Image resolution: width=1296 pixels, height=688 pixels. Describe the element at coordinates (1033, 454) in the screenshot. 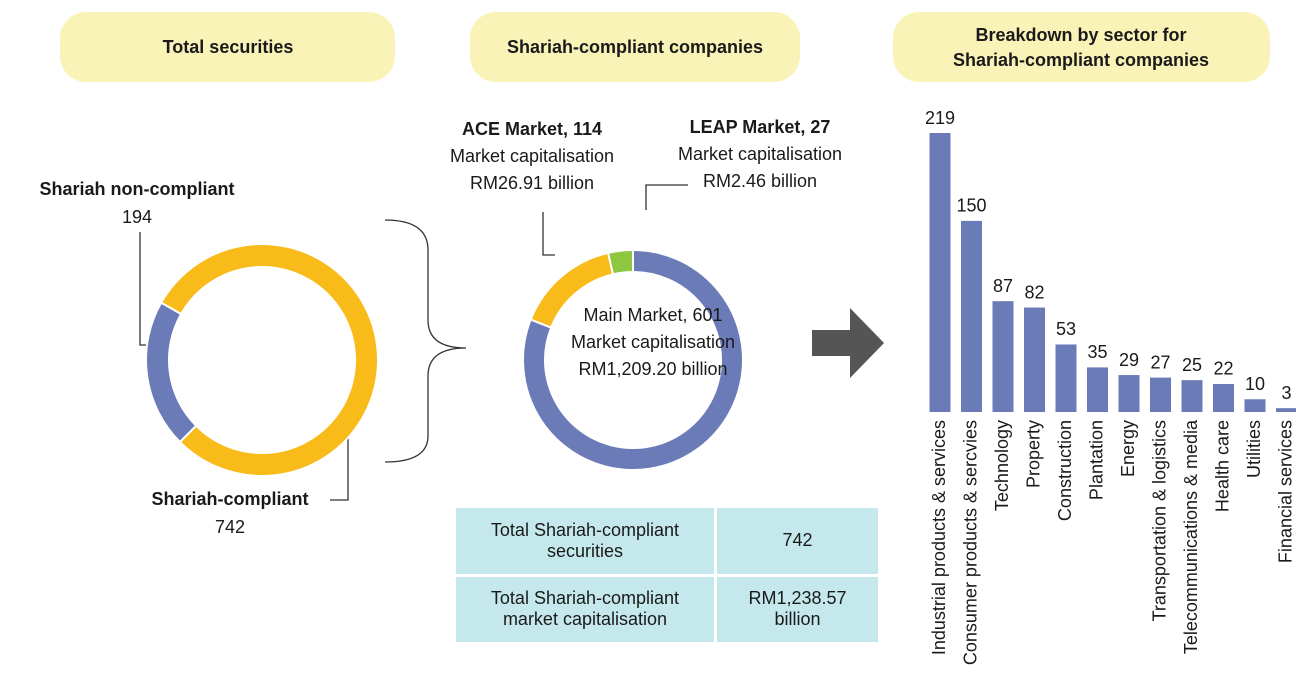

I see `x-tick-label: Property` at that location.